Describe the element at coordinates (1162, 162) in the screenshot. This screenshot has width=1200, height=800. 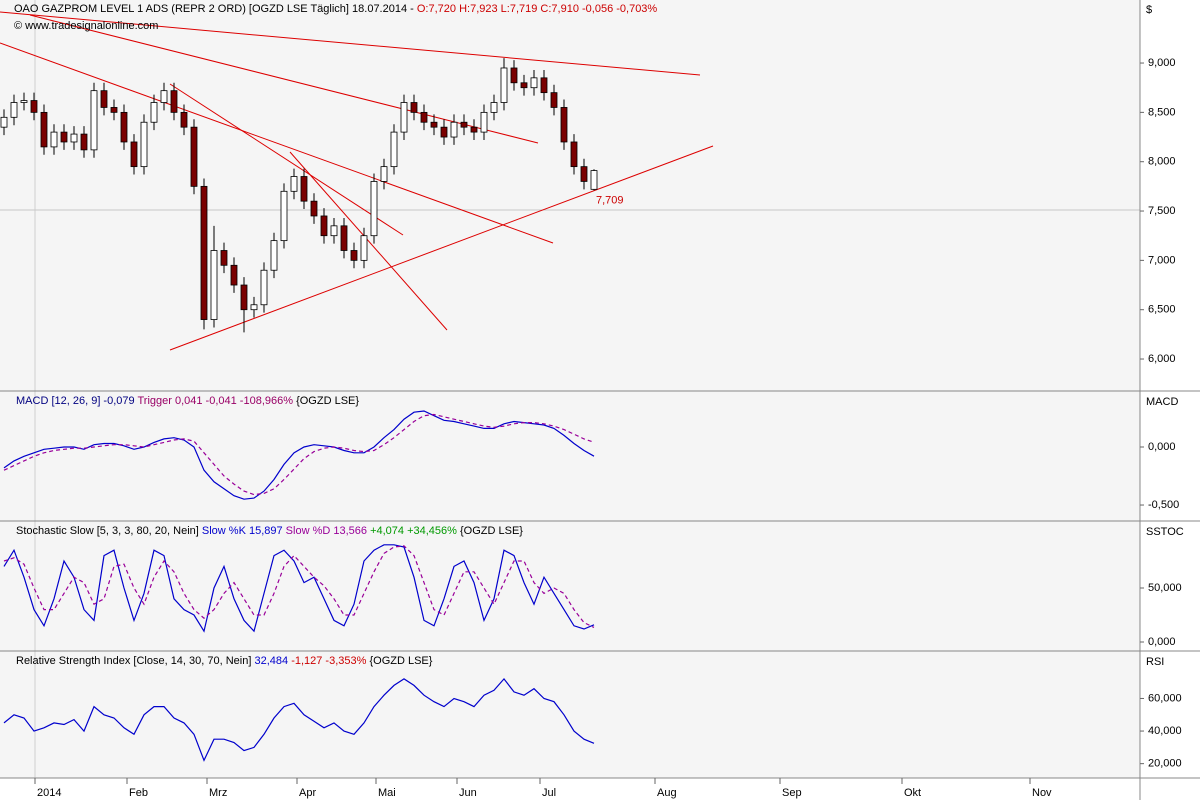
I see `y-tick-label: 8,000` at that location.